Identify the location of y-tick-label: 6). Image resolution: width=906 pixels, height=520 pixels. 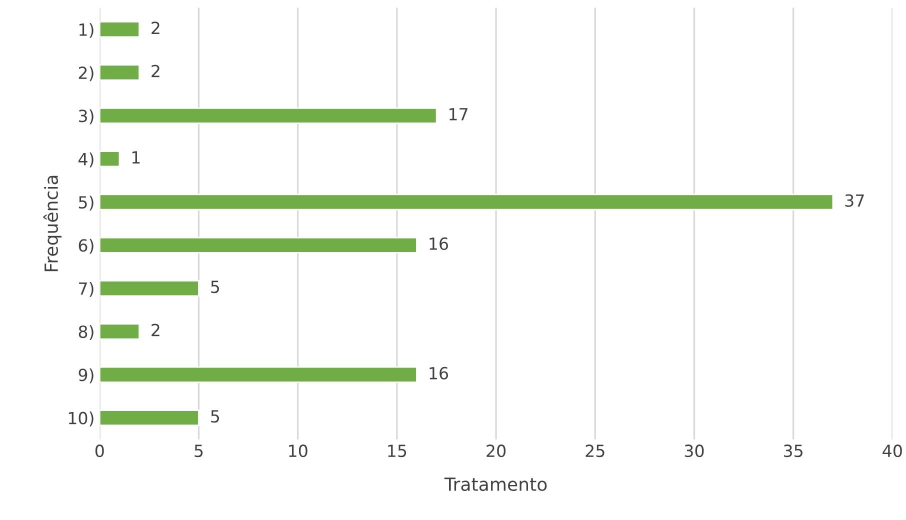
(86, 246).